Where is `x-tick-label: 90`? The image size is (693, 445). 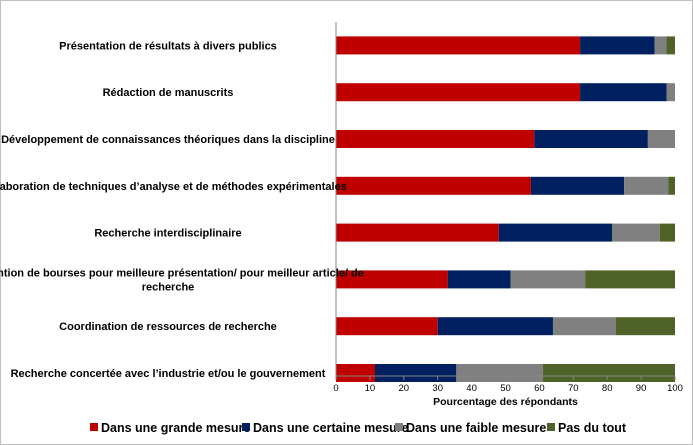 x-tick-label: 90 is located at coordinates (641, 388).